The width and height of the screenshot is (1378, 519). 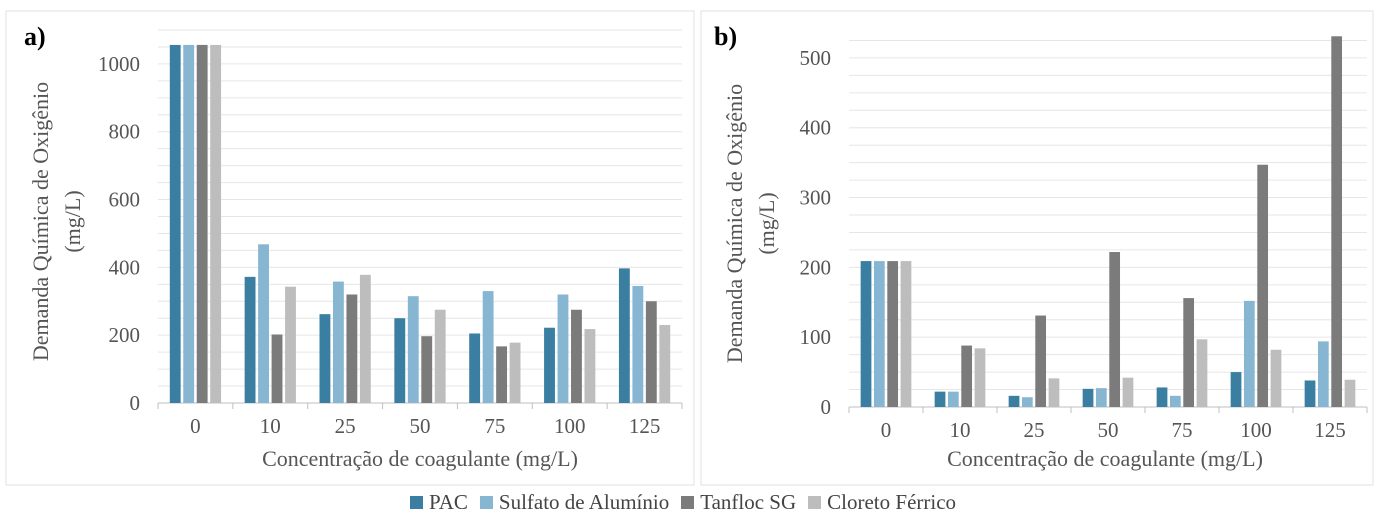 What do you see at coordinates (748, 501) in the screenshot?
I see `legend-label-tanfloc: Tanfloc SG` at bounding box center [748, 501].